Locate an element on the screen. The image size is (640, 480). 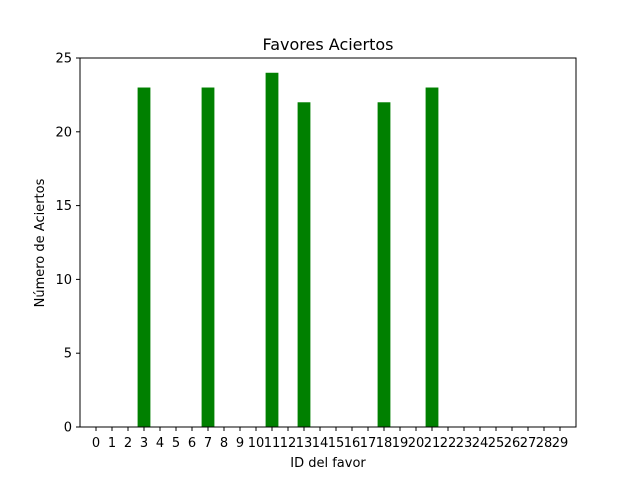
x-tick-label: 22 is located at coordinates (448, 443).